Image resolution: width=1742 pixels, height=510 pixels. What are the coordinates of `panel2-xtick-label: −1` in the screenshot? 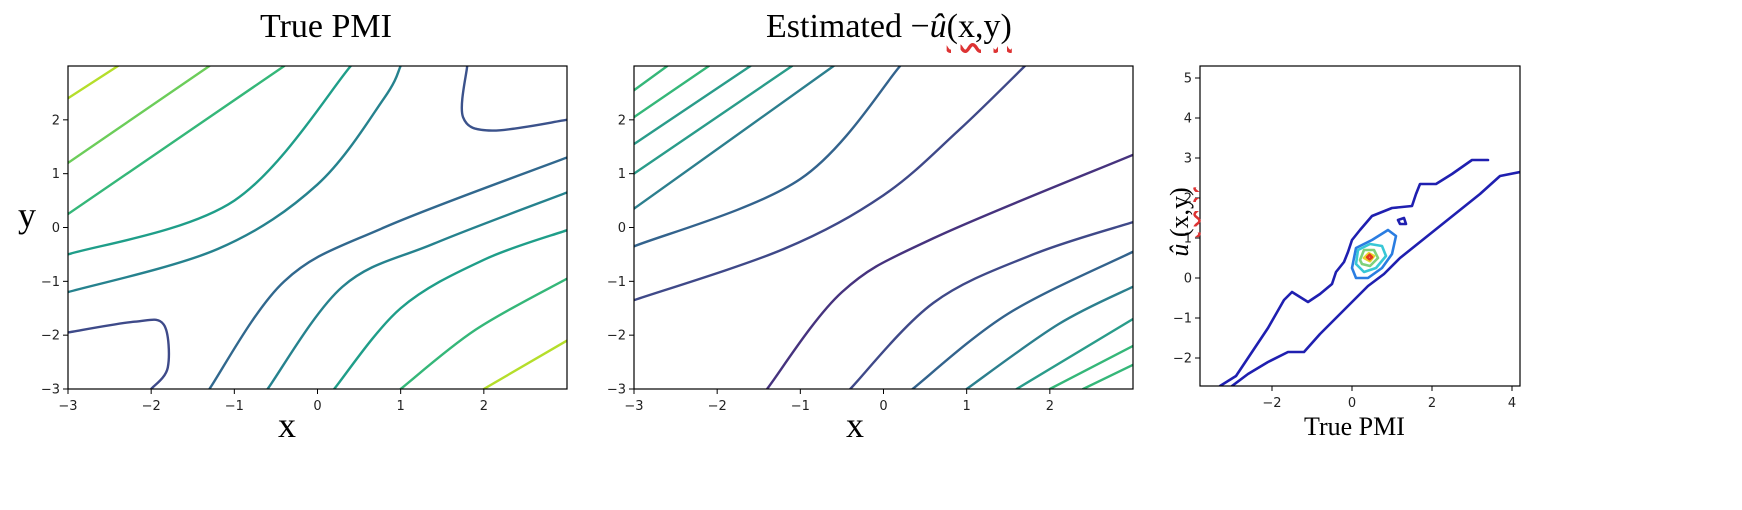 It's located at (800, 406).